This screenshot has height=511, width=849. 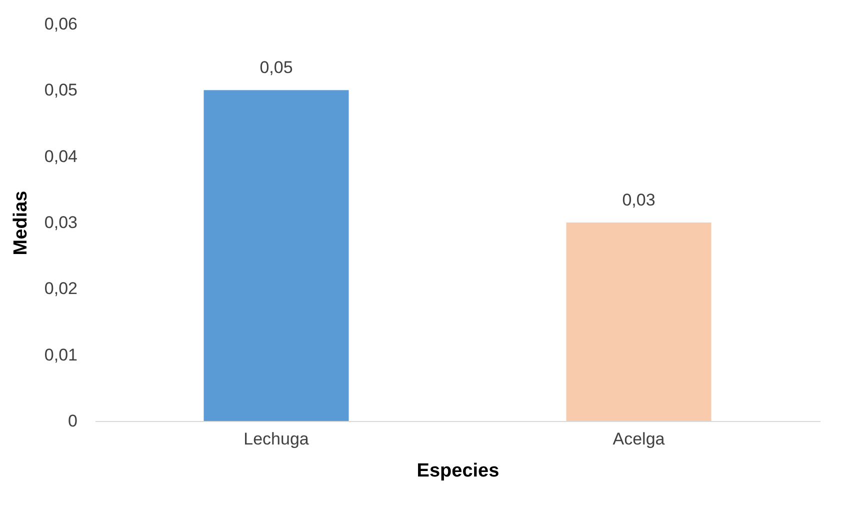 I want to click on y-tick-label: 0,04, so click(x=61, y=156).